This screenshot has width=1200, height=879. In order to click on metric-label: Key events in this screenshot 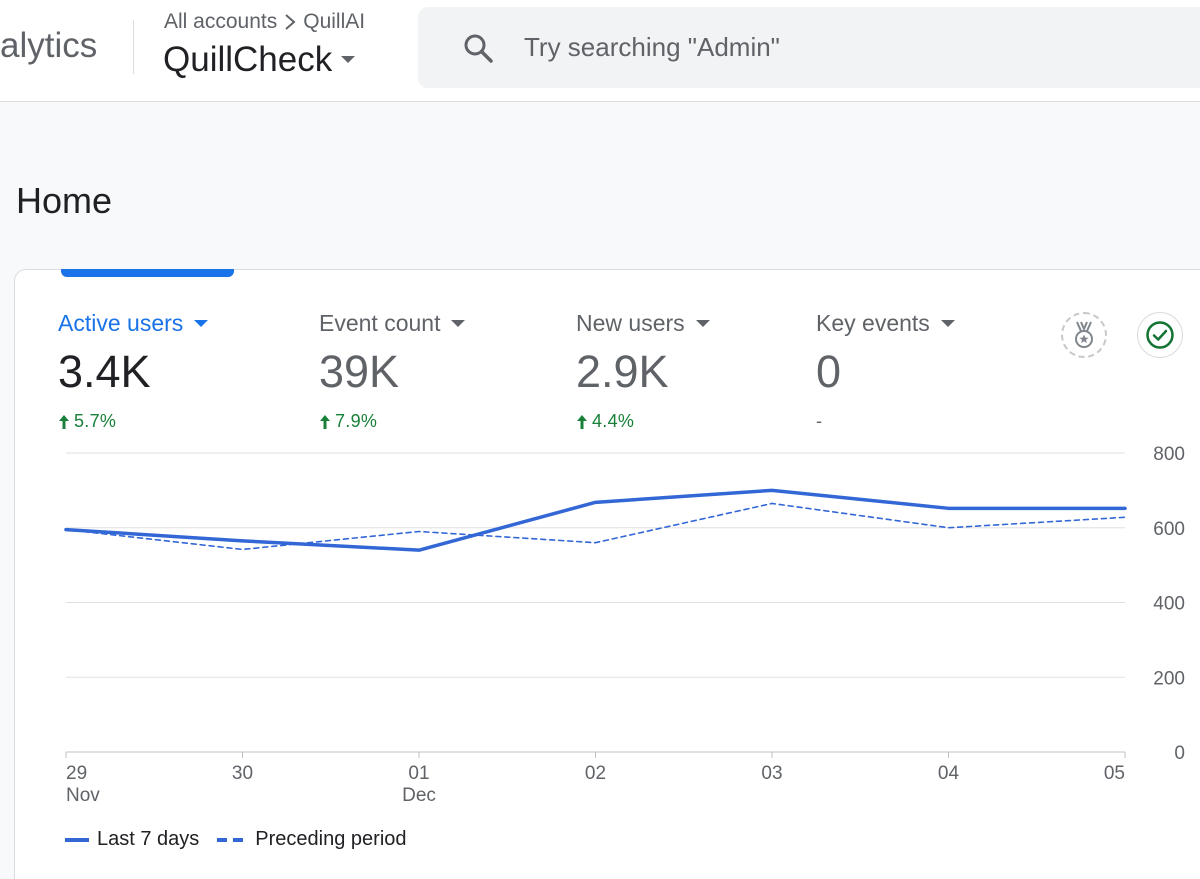, I will do `click(873, 323)`.